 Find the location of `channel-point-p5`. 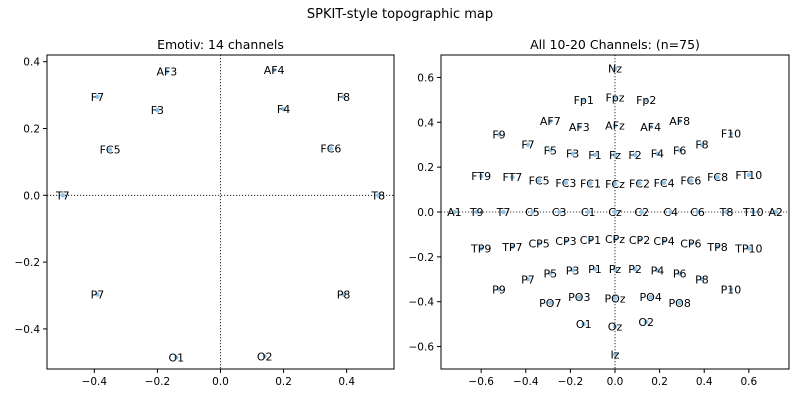

channel-point-p5 is located at coordinates (550, 273).